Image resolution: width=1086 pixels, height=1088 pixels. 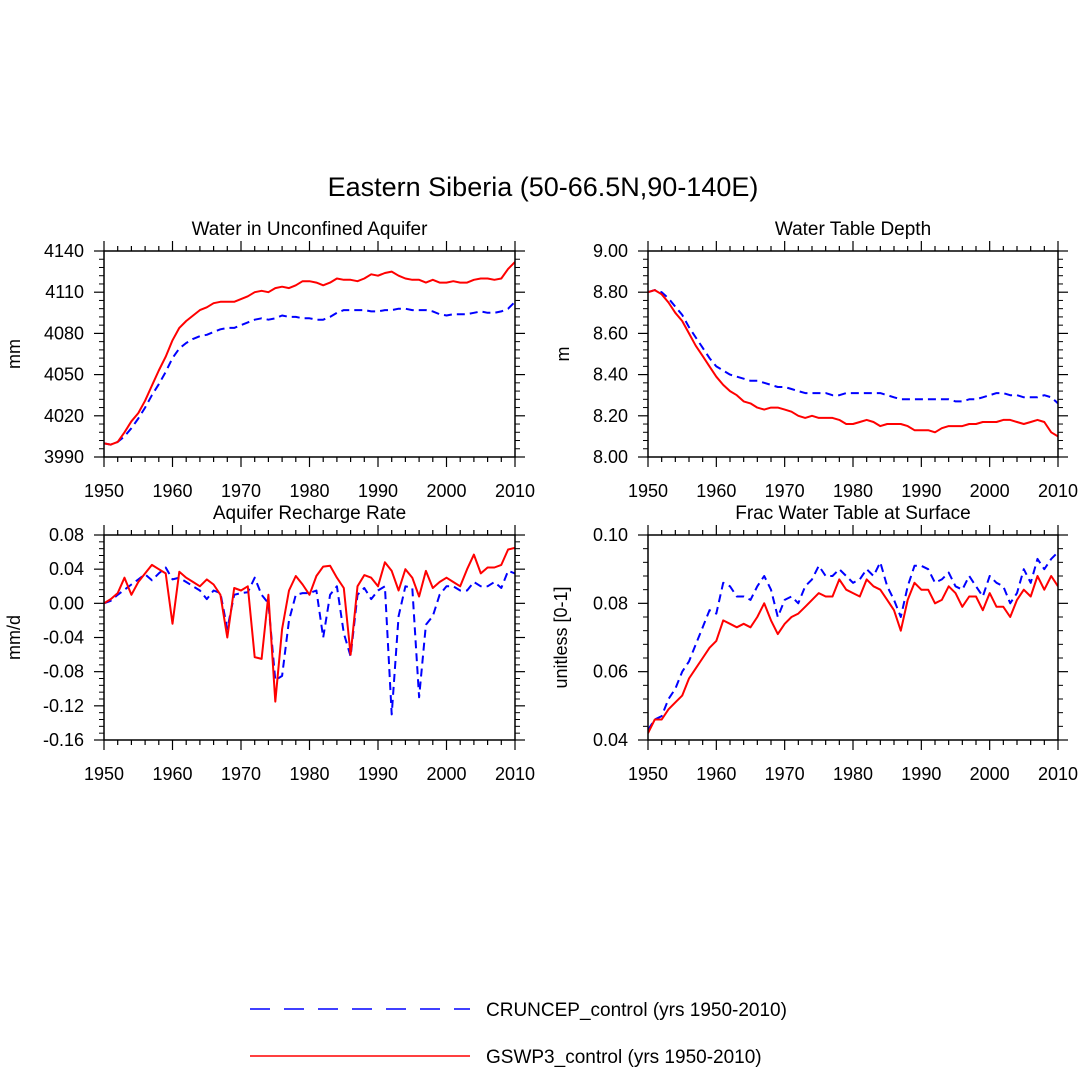 What do you see at coordinates (309, 513) in the screenshot?
I see `panel-title: Aquifer Recharge Rate` at bounding box center [309, 513].